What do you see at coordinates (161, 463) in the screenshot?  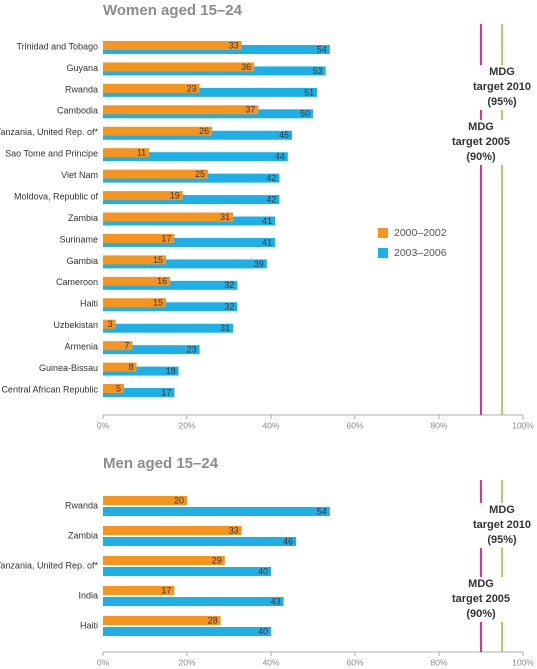 I see `chart-title: Men aged 15–24` at bounding box center [161, 463].